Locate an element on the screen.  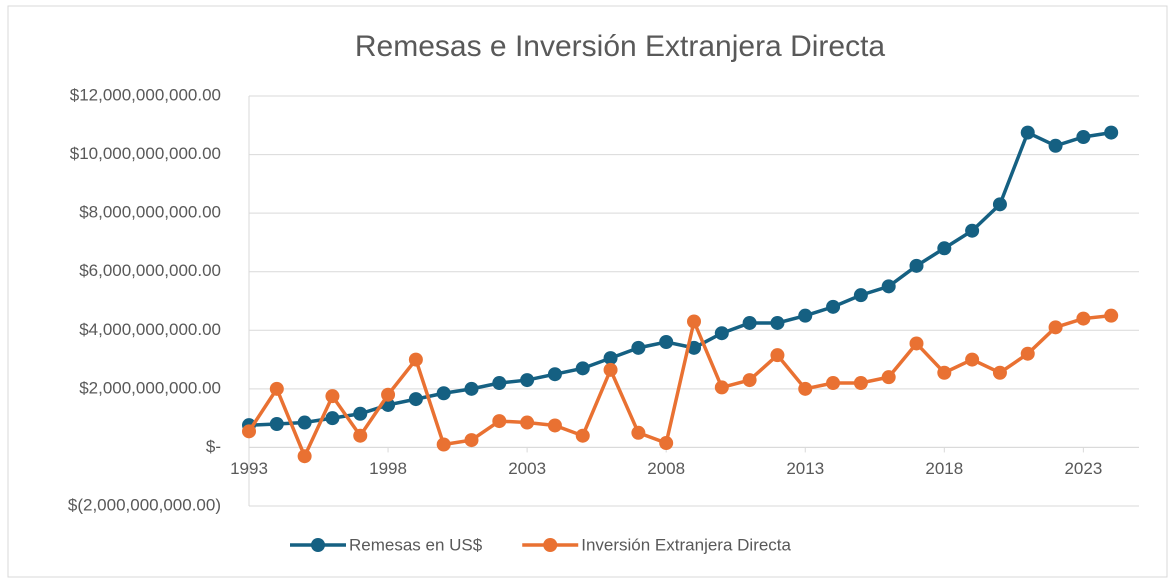
x-tick-label: 1998 is located at coordinates (388, 468).